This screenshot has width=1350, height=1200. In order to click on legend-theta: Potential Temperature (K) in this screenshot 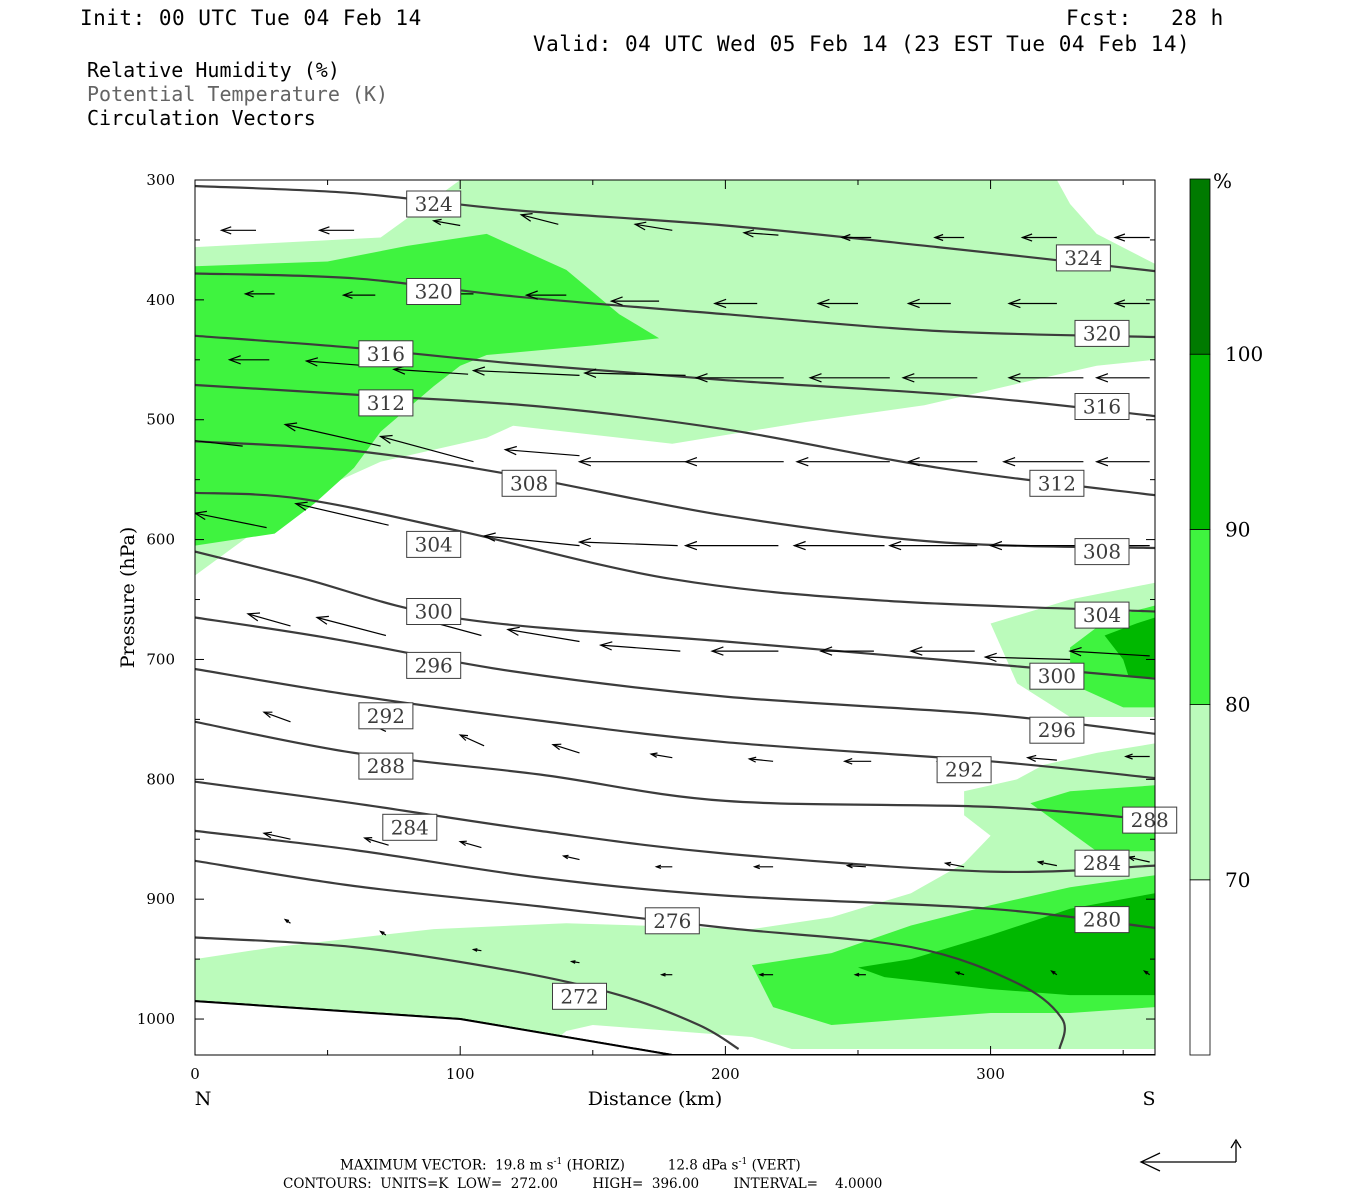, I will do `click(238, 94)`.